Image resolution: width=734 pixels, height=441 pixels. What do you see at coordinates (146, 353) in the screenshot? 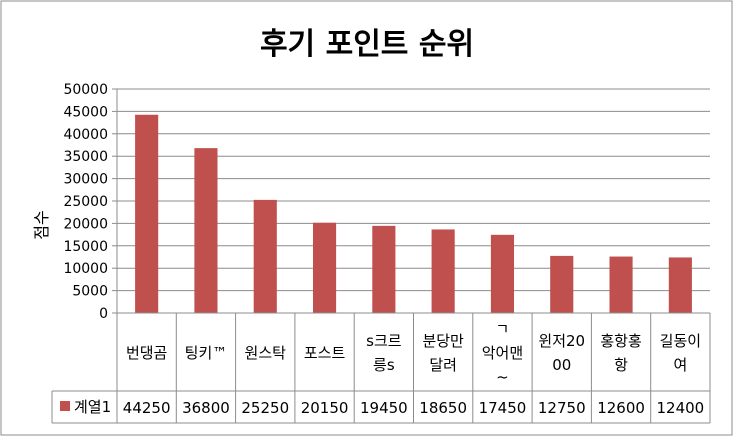
I see `x-category-label: 번댕곰` at bounding box center [146, 353].